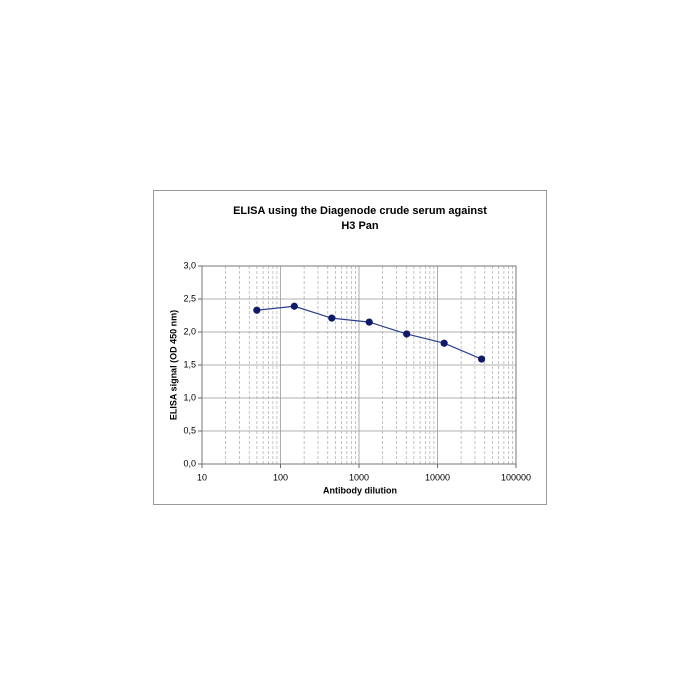  Describe the element at coordinates (360, 490) in the screenshot. I see `x-axis-title: Antibody dilution` at that location.